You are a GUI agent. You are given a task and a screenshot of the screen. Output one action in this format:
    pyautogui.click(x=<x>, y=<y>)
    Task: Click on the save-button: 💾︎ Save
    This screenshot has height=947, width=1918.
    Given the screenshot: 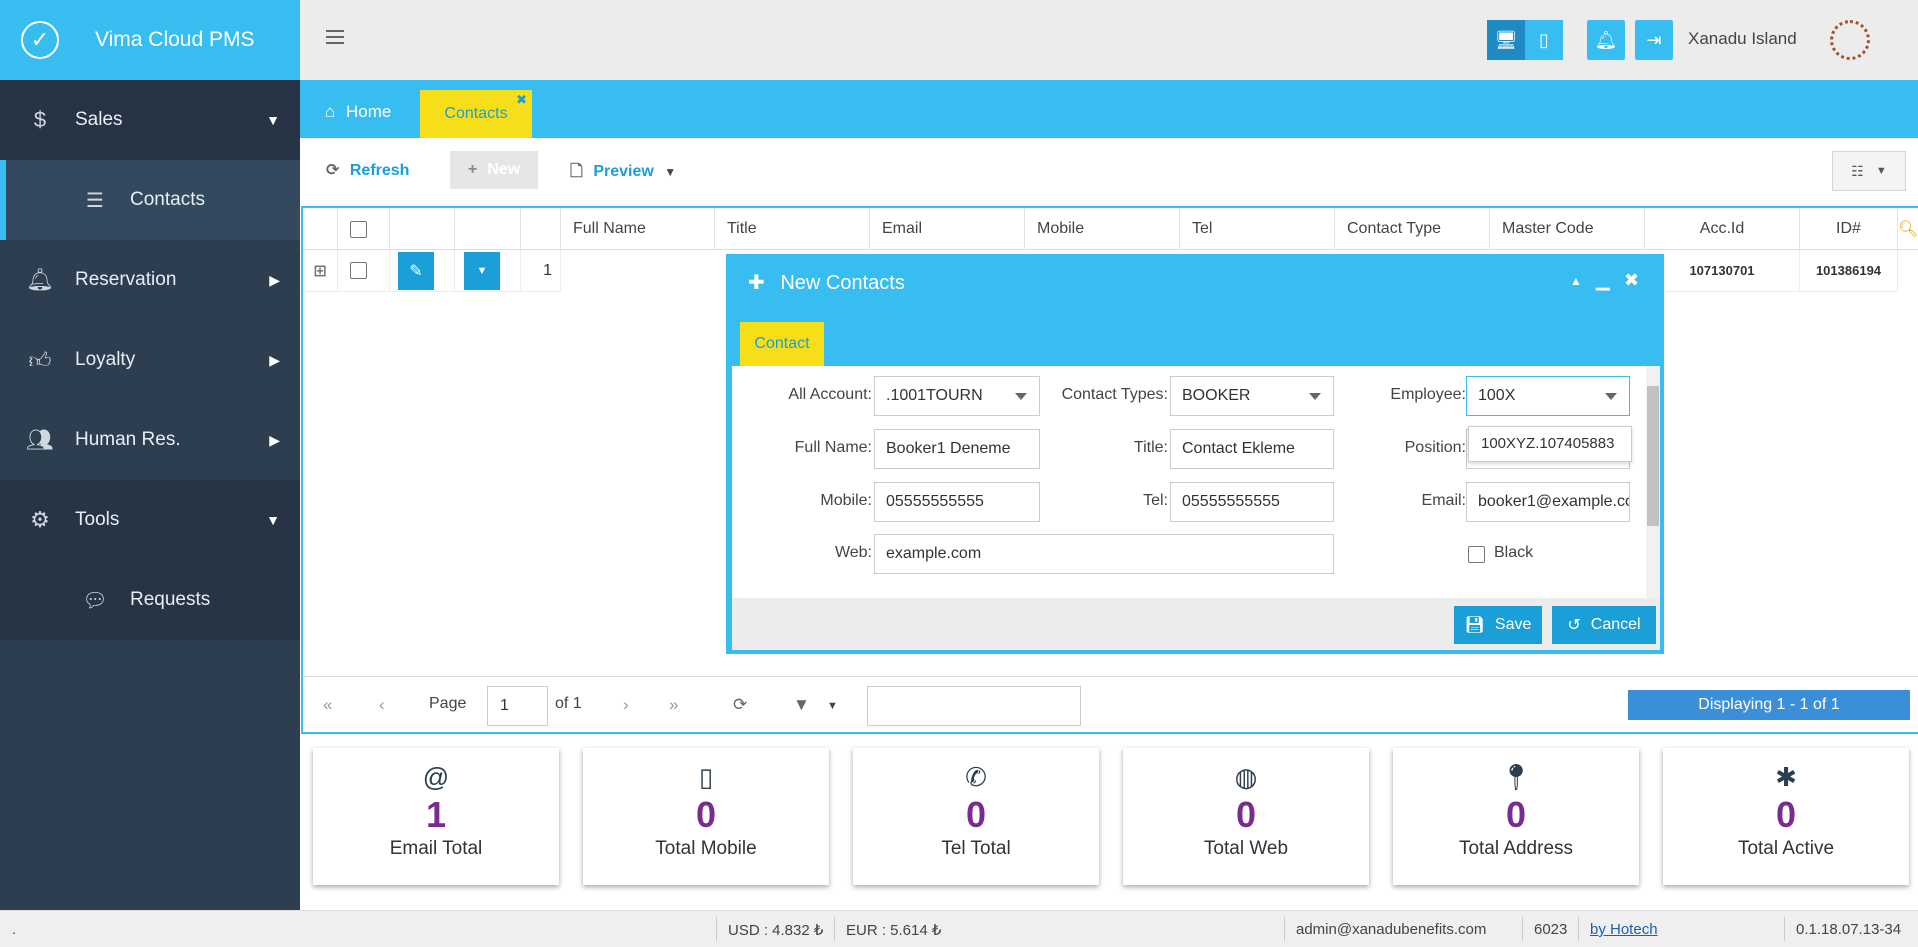 What is the action you would take?
    pyautogui.click(x=1498, y=625)
    